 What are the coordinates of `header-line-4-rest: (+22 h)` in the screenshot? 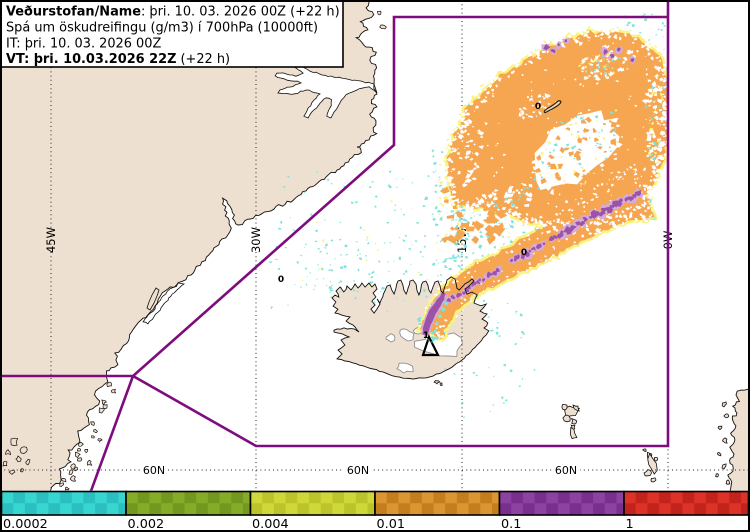 It's located at (203, 59).